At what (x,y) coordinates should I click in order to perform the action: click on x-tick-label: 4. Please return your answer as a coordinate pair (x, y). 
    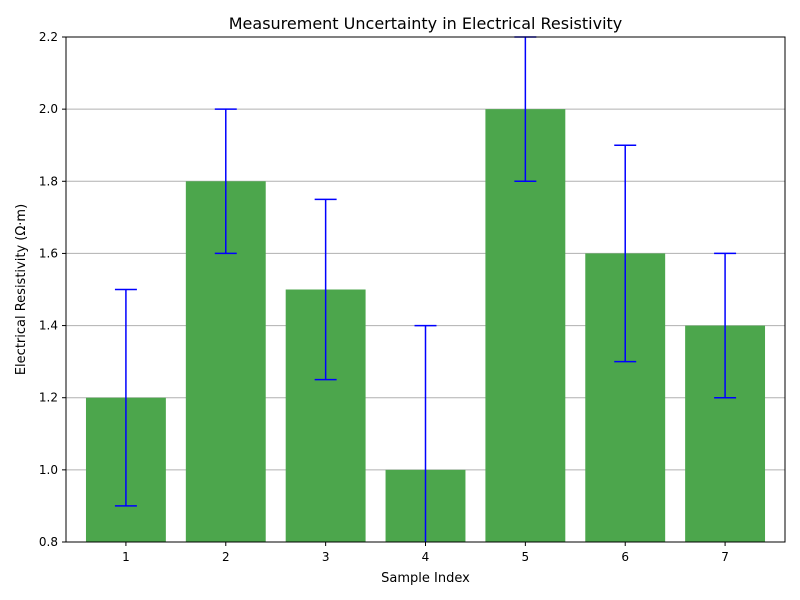
    Looking at the image, I should click on (426, 557).